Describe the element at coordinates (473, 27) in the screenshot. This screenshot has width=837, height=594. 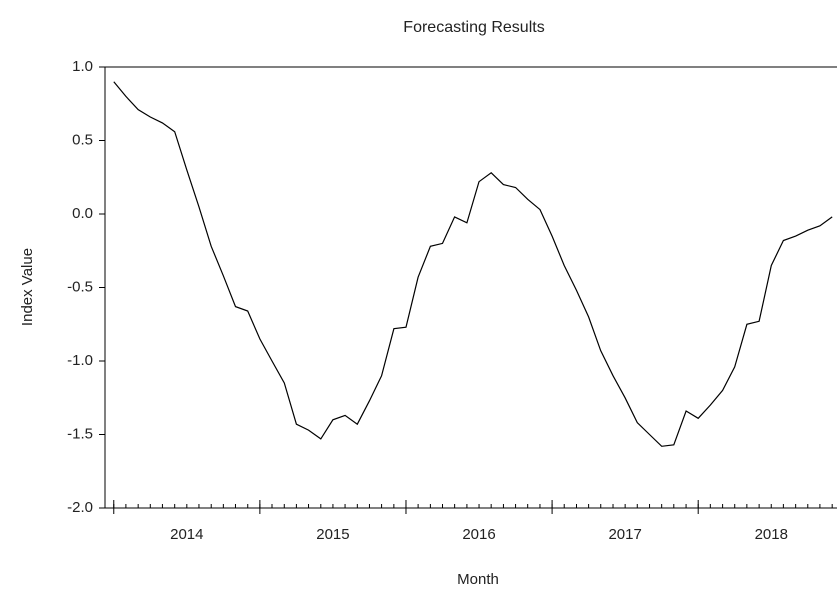
I see `chart-title: Forecasting Results` at that location.